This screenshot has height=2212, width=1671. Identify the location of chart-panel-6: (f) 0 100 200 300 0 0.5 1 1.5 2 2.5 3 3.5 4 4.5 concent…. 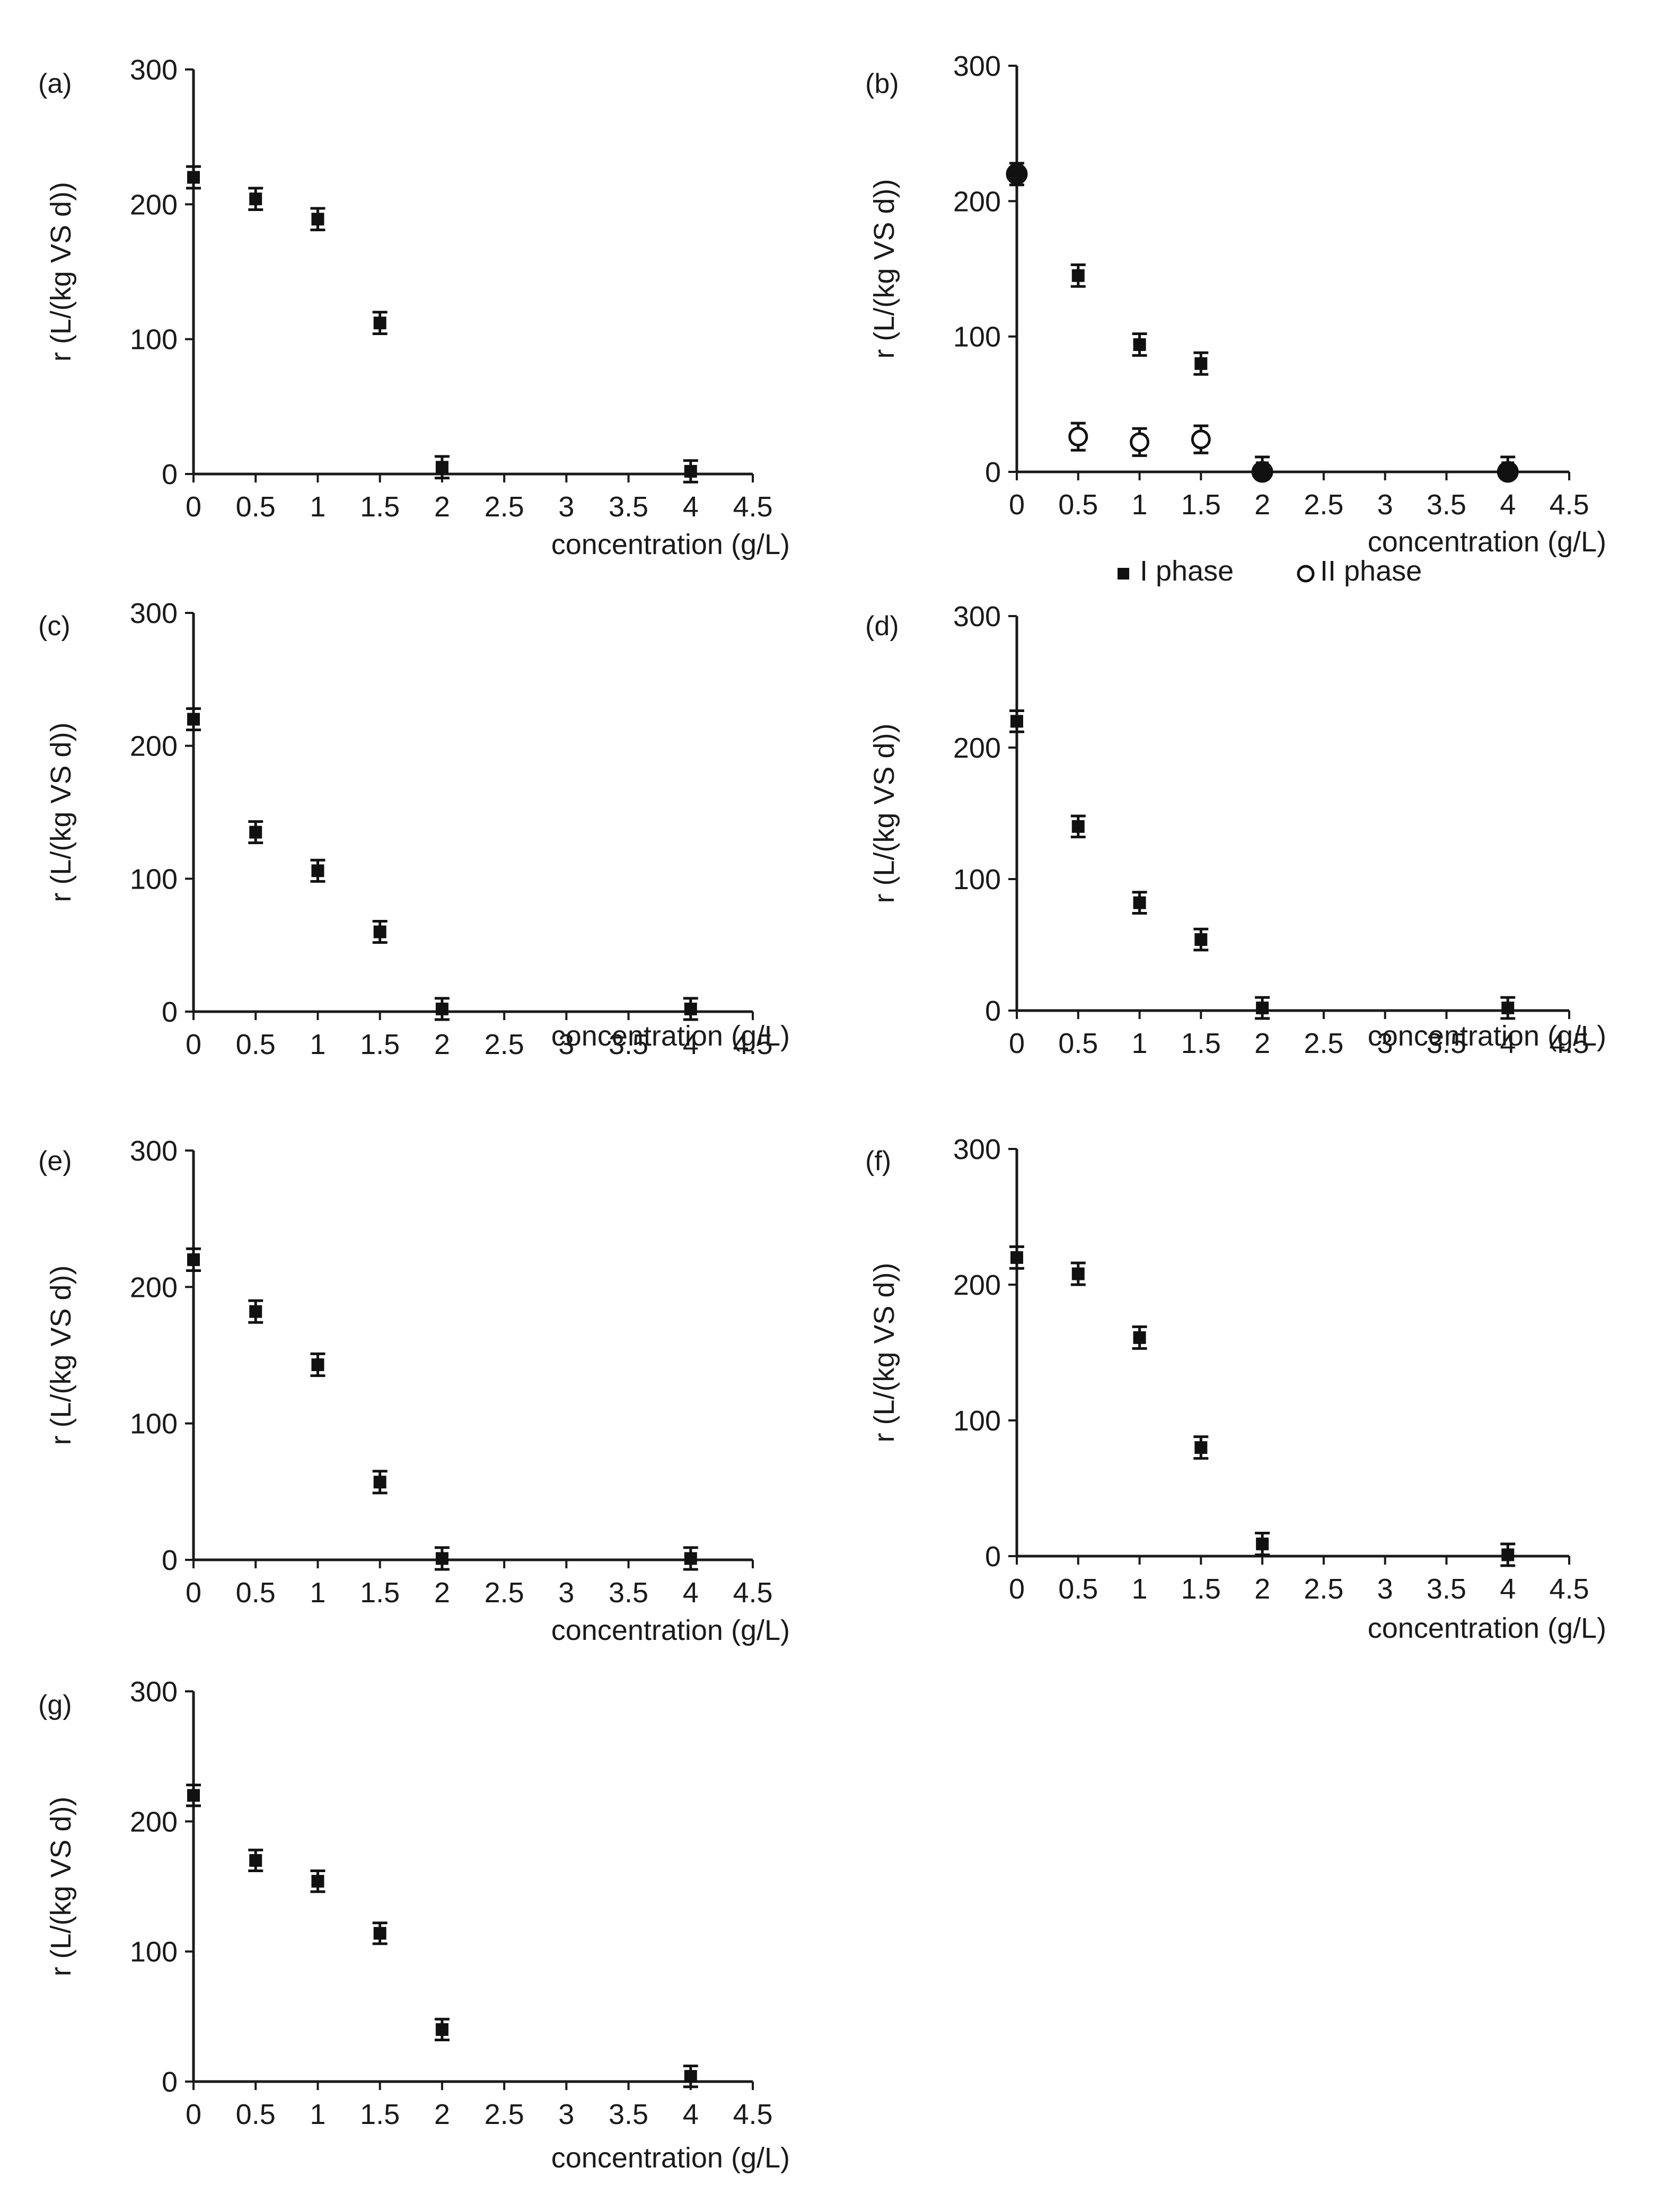
(1235, 1389).